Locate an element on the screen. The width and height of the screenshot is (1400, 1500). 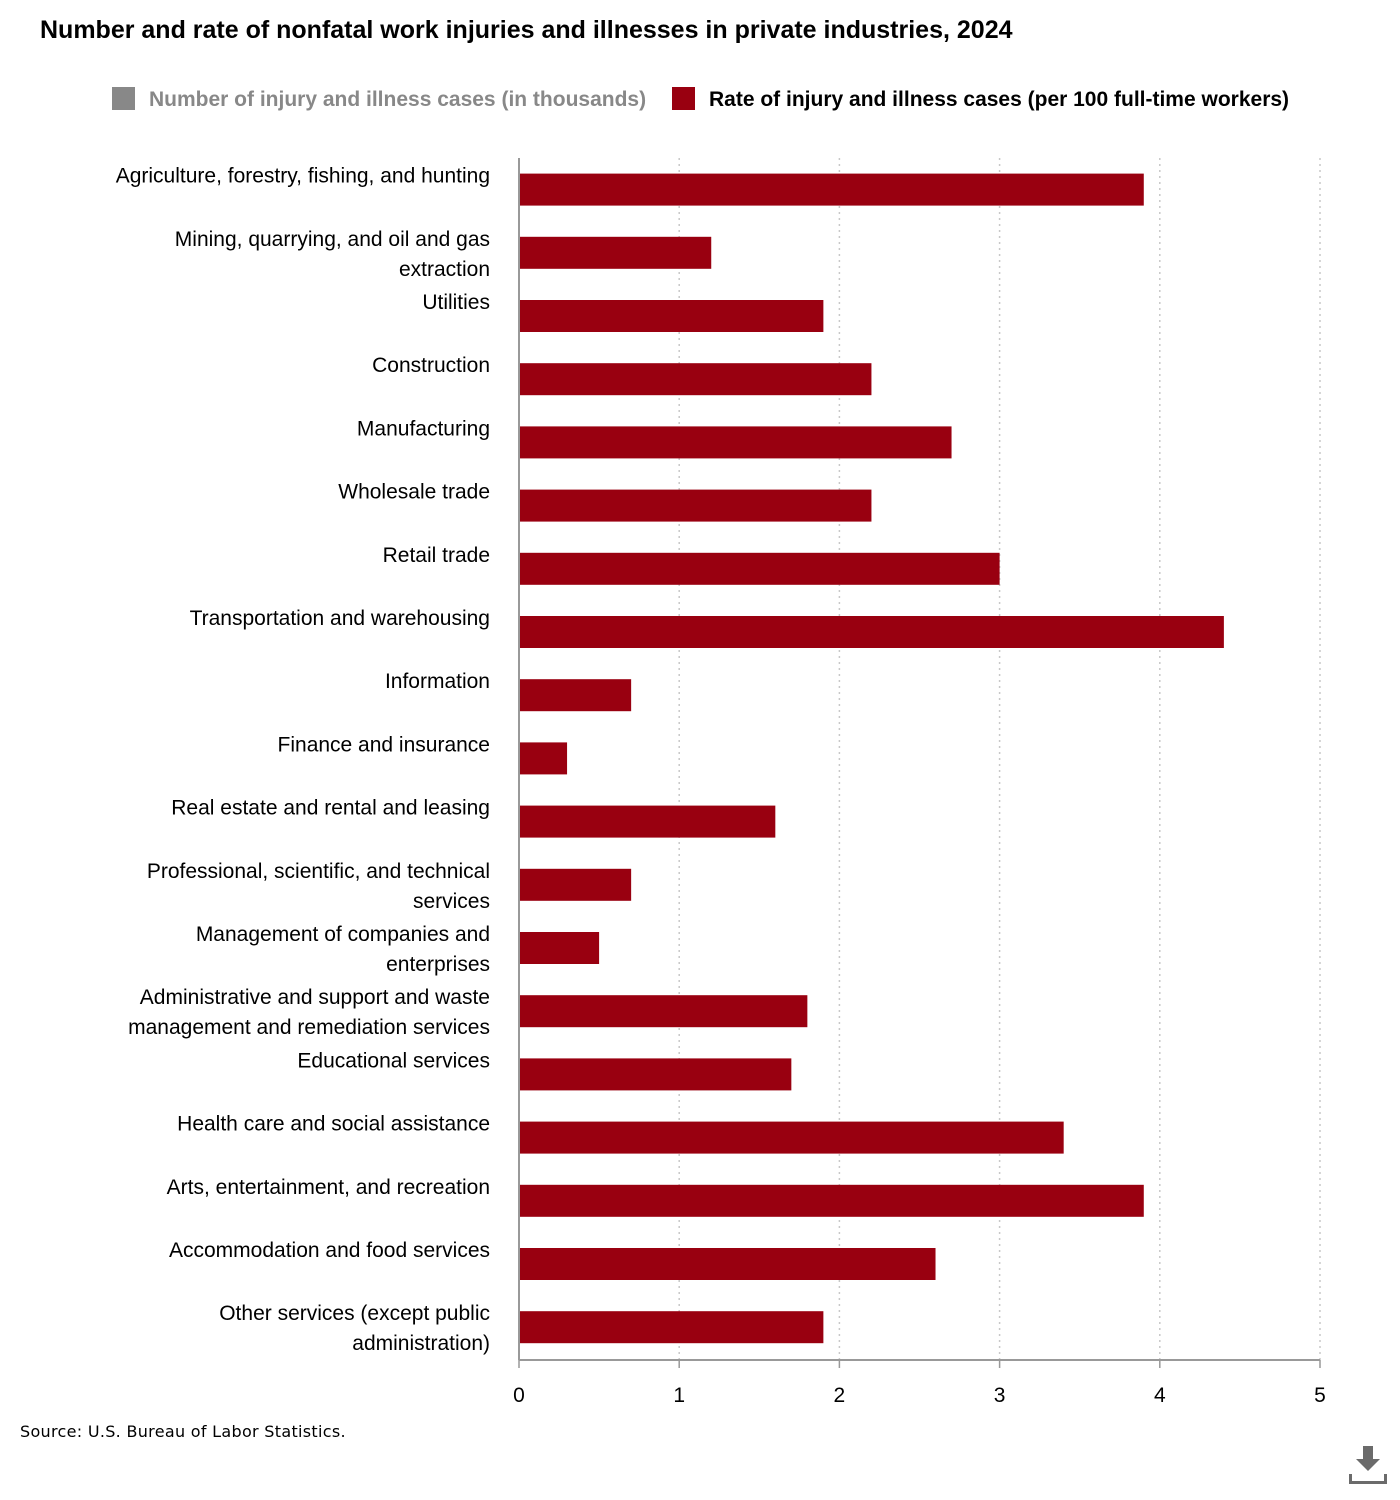
x-tick-label: 5 is located at coordinates (1320, 1395).